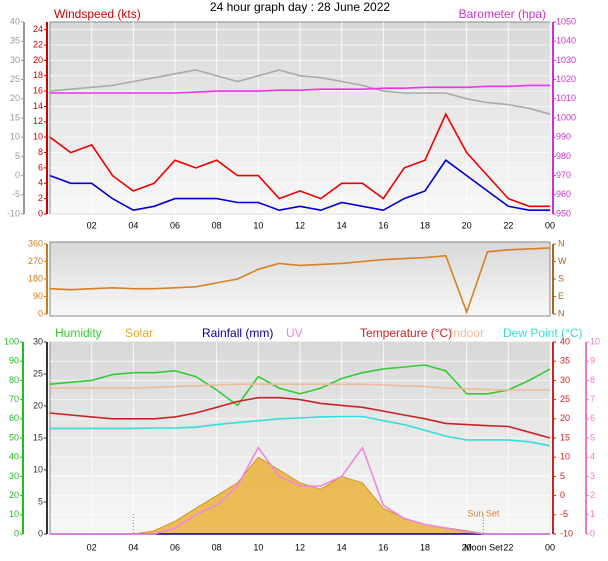  I want to click on y3-tick-label: 25, so click(15, 79).